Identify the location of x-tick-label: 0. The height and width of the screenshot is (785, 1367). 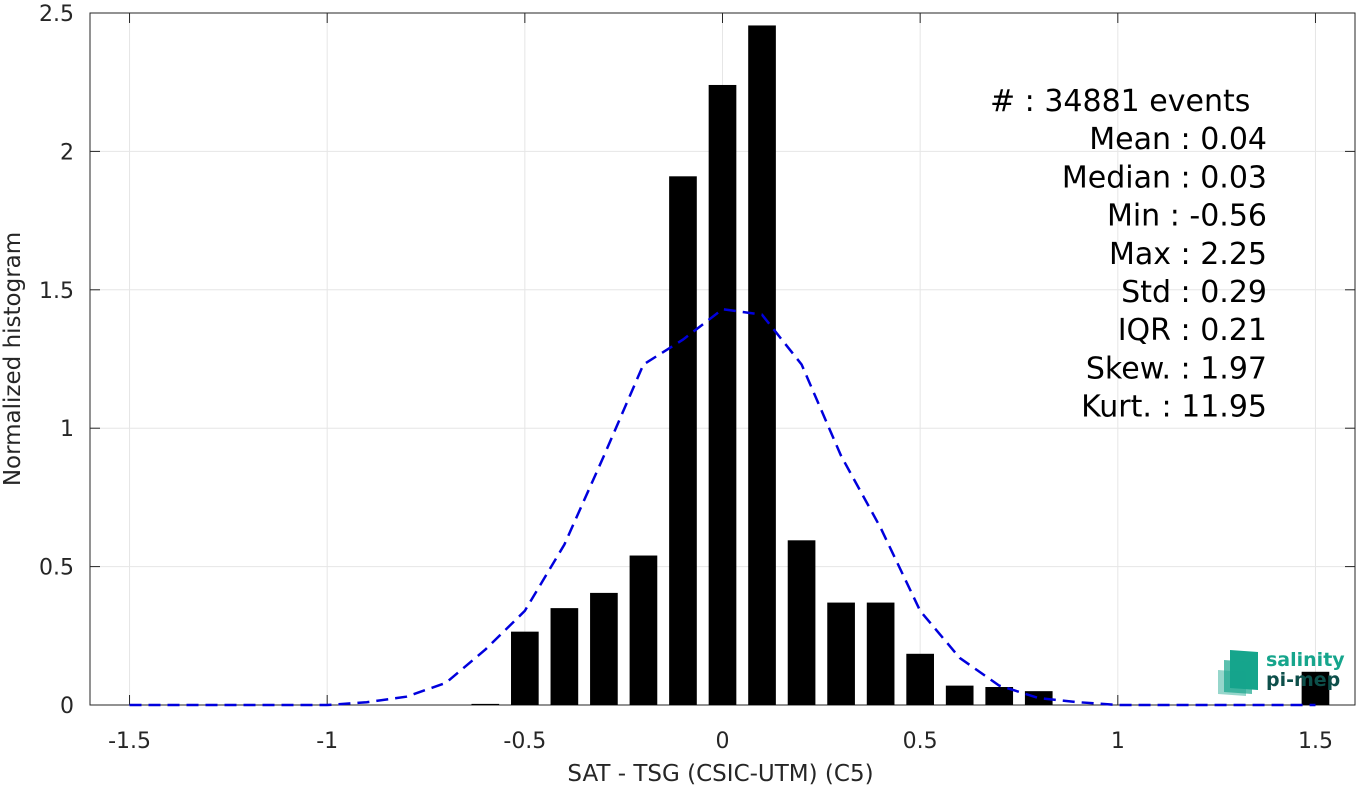
(723, 741).